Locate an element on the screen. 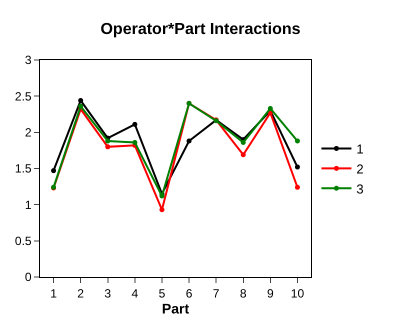 The image size is (401, 326). y-tick-label: 0 is located at coordinates (28, 277).